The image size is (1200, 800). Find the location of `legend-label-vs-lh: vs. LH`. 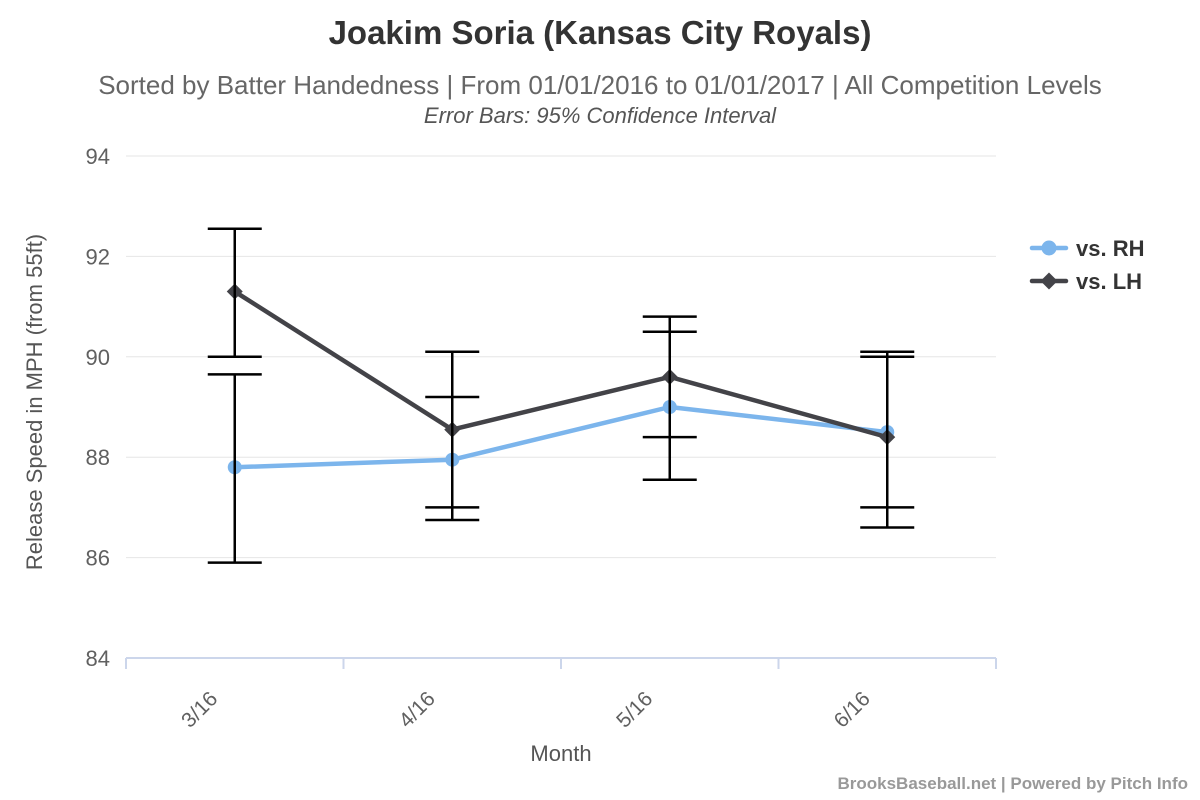

legend-label-vs-lh: vs. LH is located at coordinates (1109, 281).